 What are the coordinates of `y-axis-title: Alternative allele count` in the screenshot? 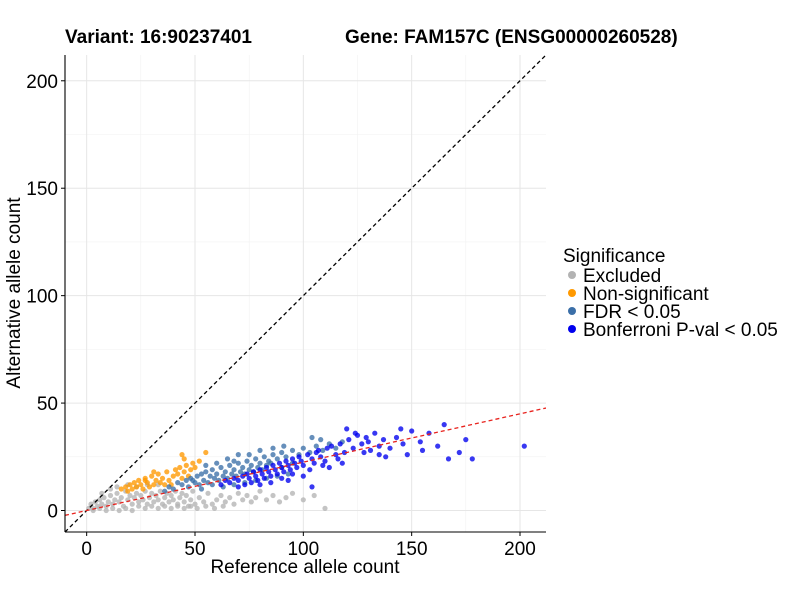 It's located at (14, 293).